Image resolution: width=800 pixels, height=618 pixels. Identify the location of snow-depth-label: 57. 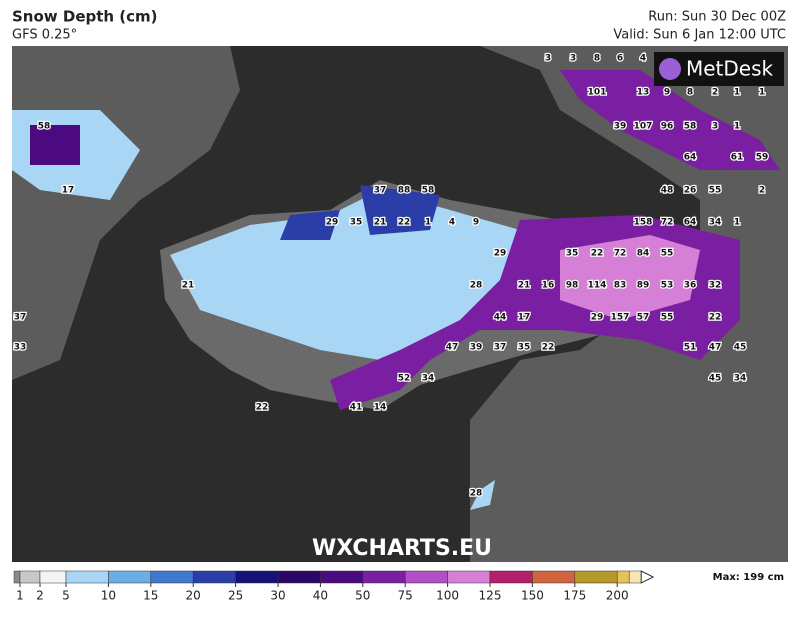
(643, 318).